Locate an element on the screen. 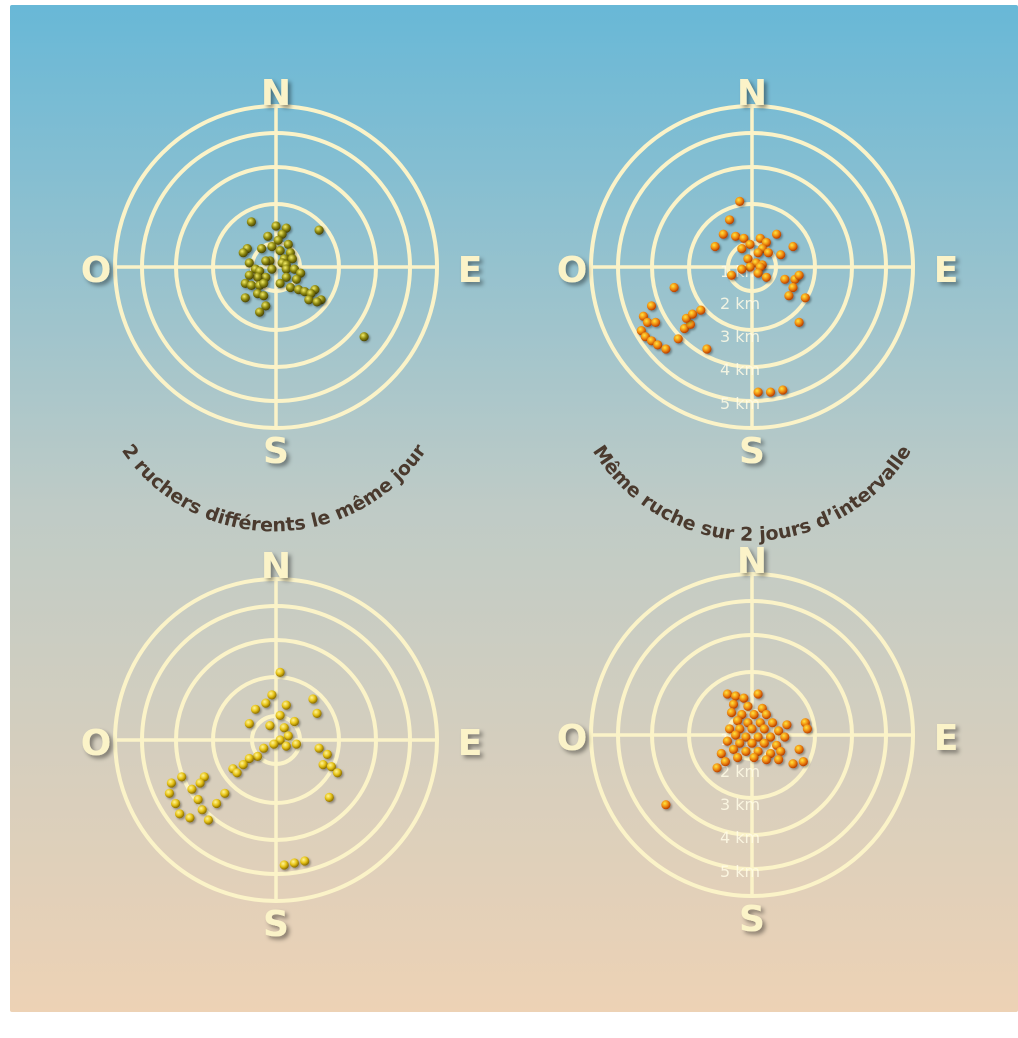  distance-label-3: 3 km is located at coordinates (740, 336).